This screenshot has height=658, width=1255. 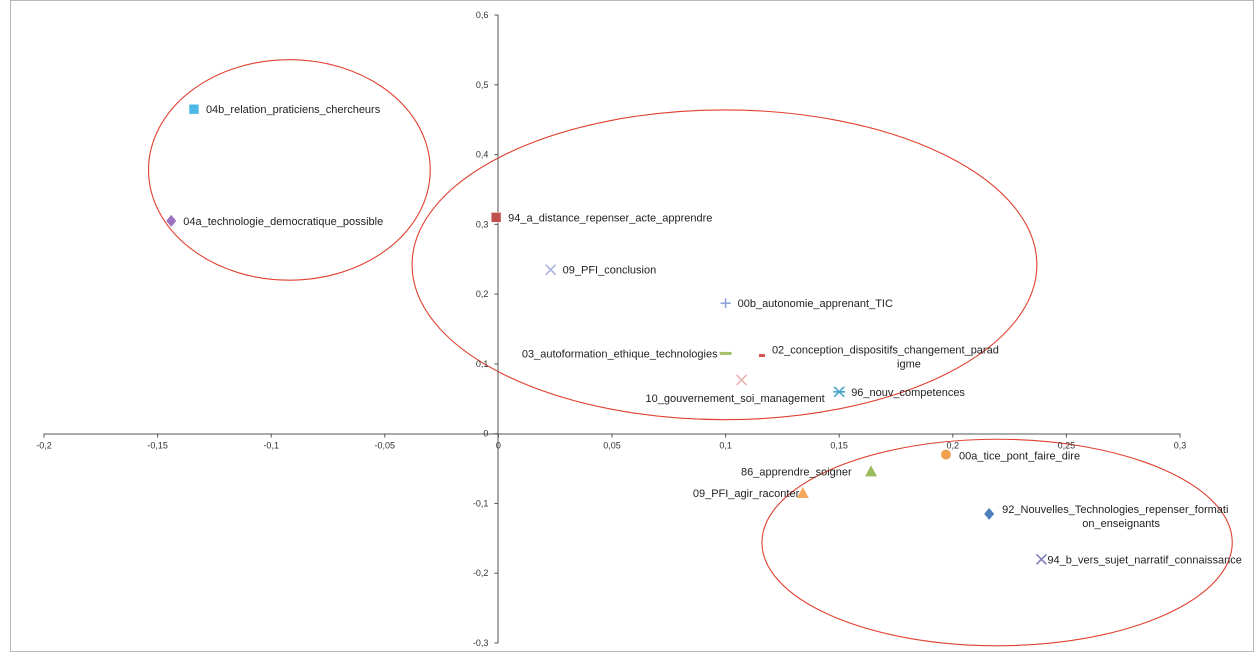 I want to click on point-label: 00b_autonomie_apprenant_TIC, so click(x=815, y=304).